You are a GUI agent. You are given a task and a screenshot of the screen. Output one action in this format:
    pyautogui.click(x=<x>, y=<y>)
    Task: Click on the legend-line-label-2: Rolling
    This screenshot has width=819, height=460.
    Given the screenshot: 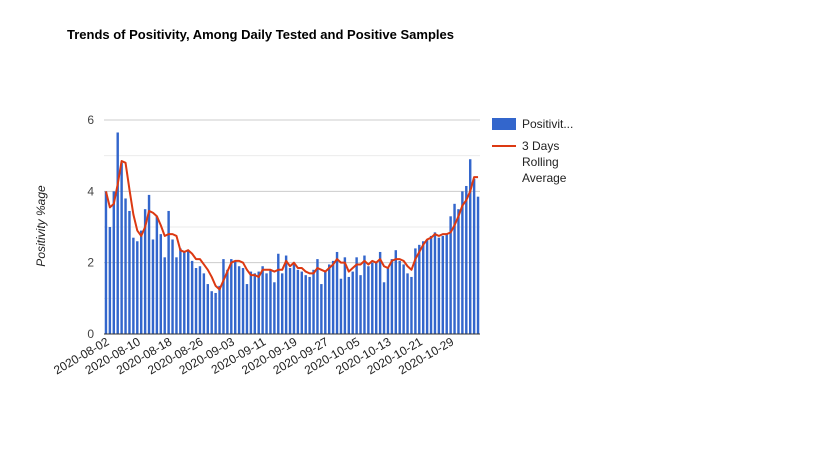 What is the action you would take?
    pyautogui.click(x=540, y=162)
    